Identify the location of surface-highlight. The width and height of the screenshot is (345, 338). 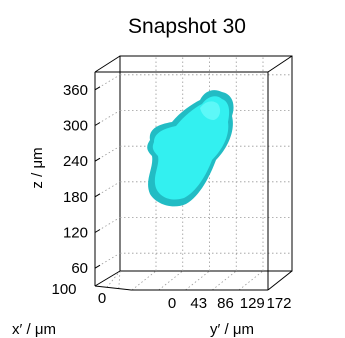
(210, 110).